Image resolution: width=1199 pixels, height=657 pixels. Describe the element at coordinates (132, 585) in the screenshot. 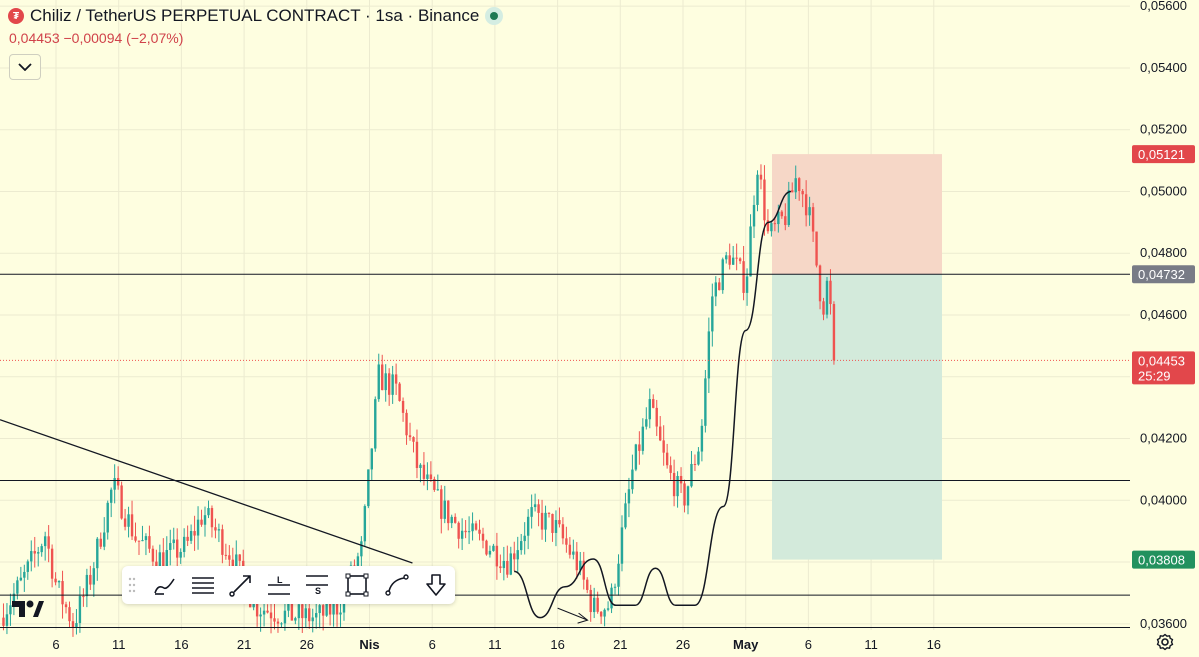

I see `drag-handle-icon` at that location.